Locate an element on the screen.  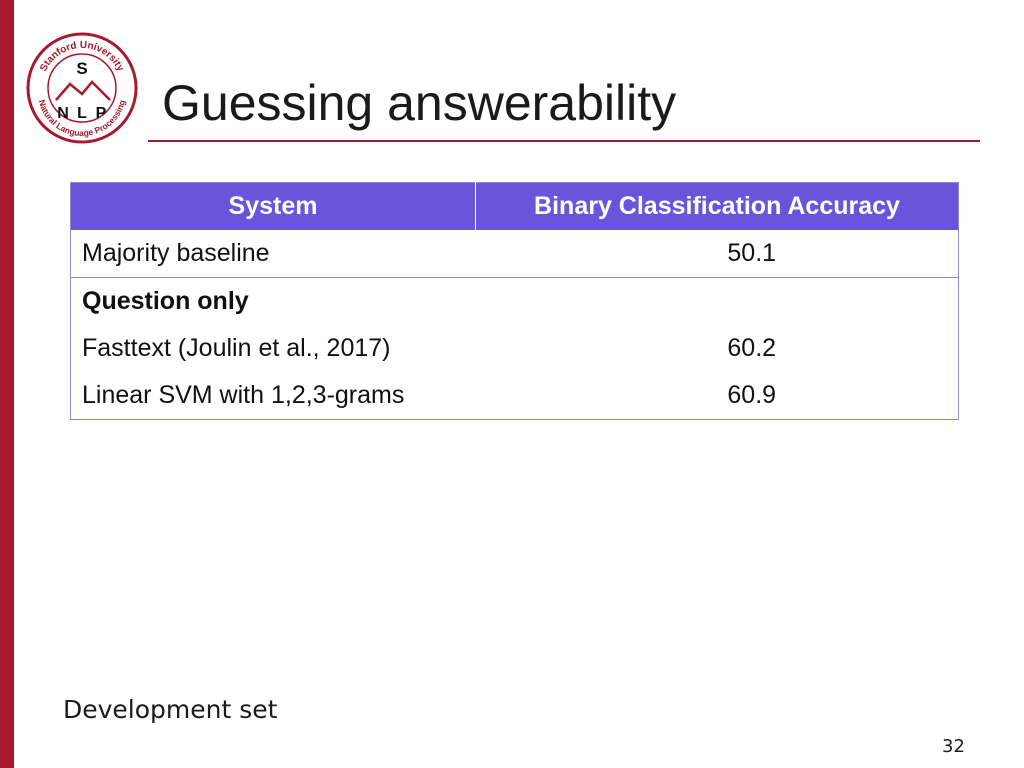
logo-letter-p: P is located at coordinates (101, 113).